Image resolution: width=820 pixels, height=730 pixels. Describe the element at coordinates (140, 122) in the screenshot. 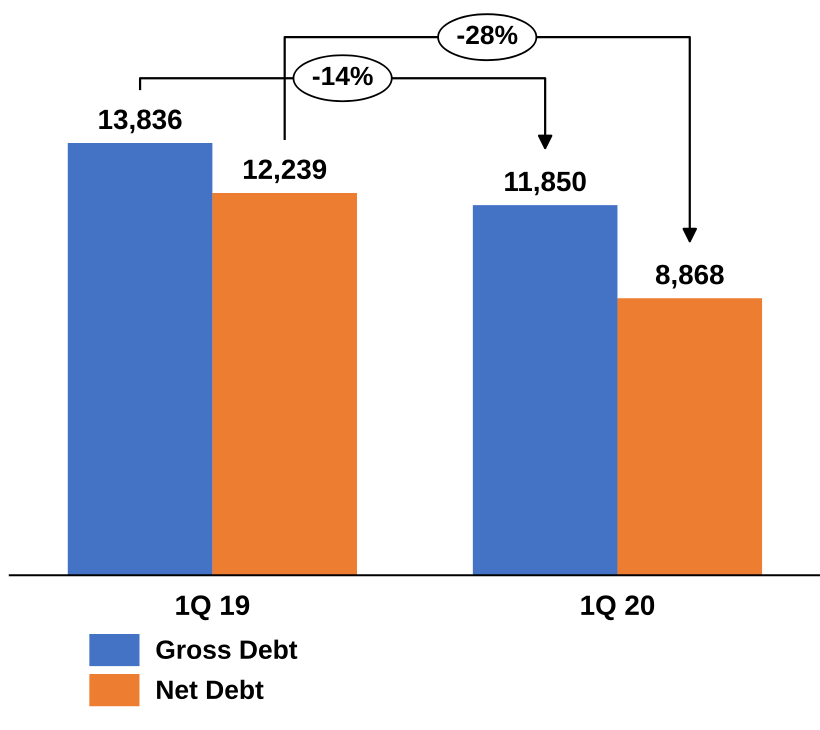

I see `data-label: 13,836` at that location.